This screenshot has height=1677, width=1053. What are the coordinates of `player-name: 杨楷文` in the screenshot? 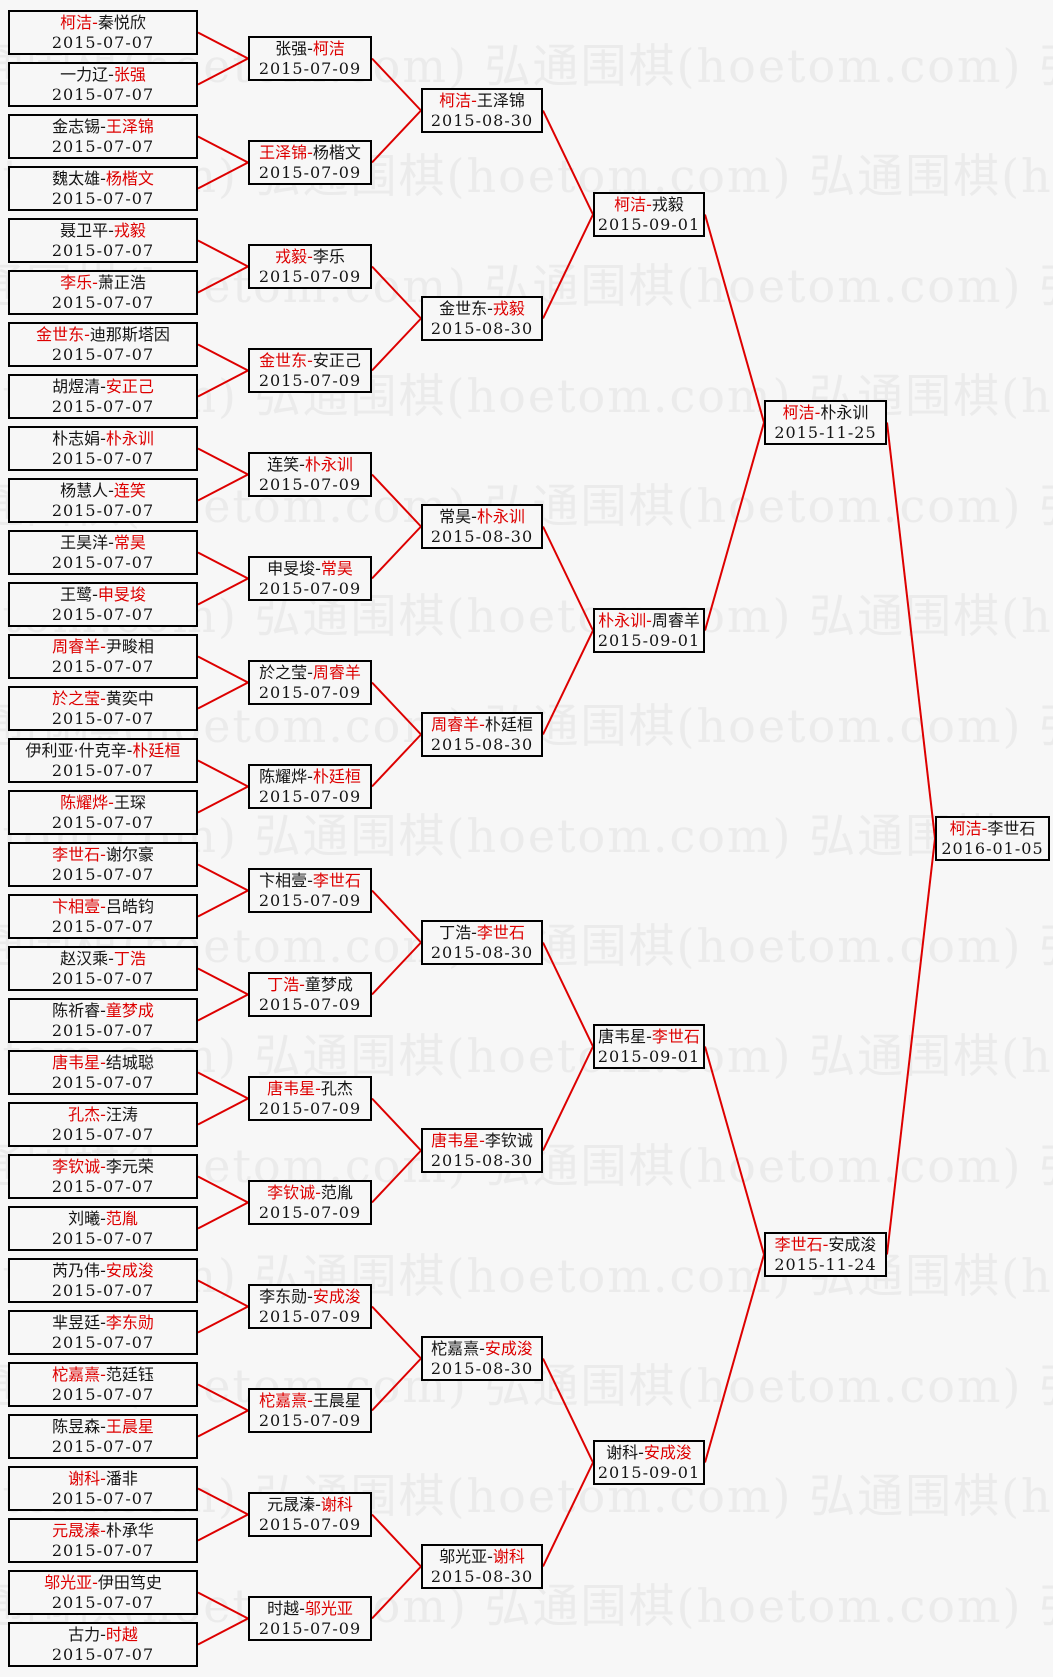 It's located at (336, 152).